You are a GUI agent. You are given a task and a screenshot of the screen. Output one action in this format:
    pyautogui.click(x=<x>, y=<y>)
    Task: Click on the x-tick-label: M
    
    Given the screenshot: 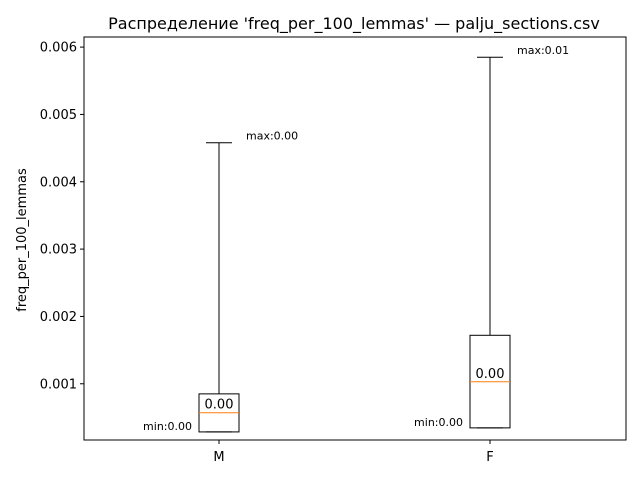 What is the action you would take?
    pyautogui.click(x=218, y=457)
    